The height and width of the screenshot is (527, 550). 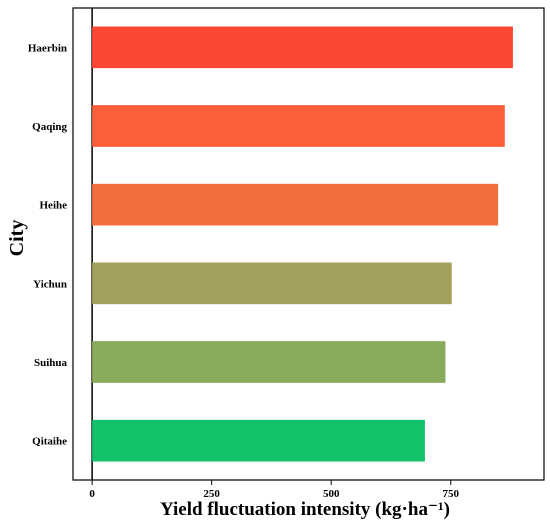 I want to click on bar-haerbin, so click(x=302, y=47).